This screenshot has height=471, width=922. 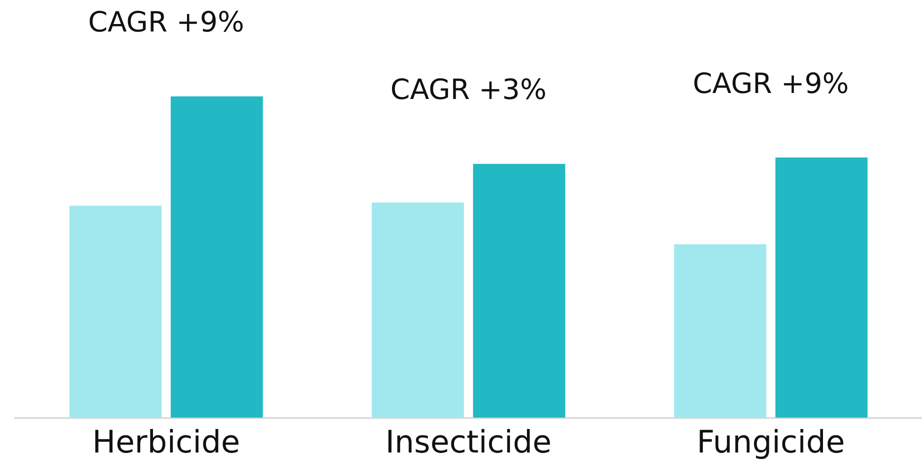 What do you see at coordinates (770, 83) in the screenshot?
I see `annotation: CAGR +9%` at bounding box center [770, 83].